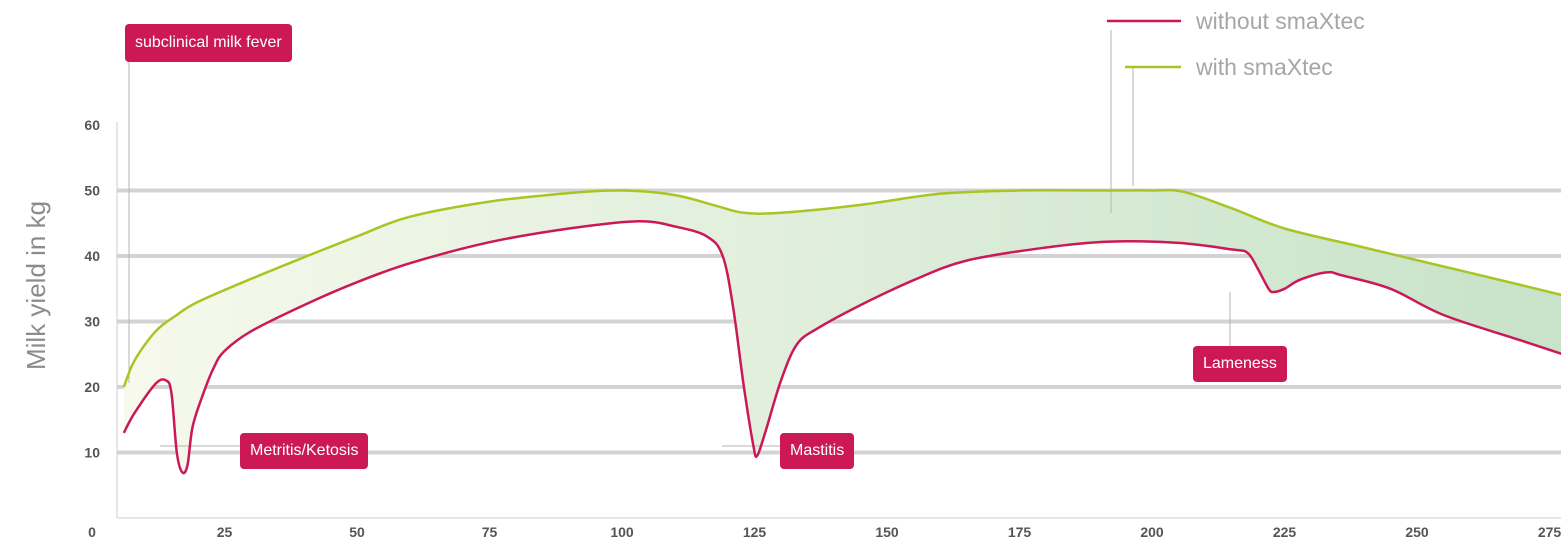 The width and height of the screenshot is (1561, 543). What do you see at coordinates (225, 532) in the screenshot?
I see `x-tick-label: 25` at bounding box center [225, 532].